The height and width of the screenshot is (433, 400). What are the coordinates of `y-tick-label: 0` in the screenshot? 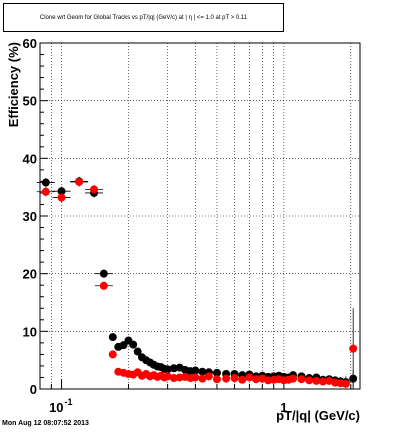 It's located at (33, 389).